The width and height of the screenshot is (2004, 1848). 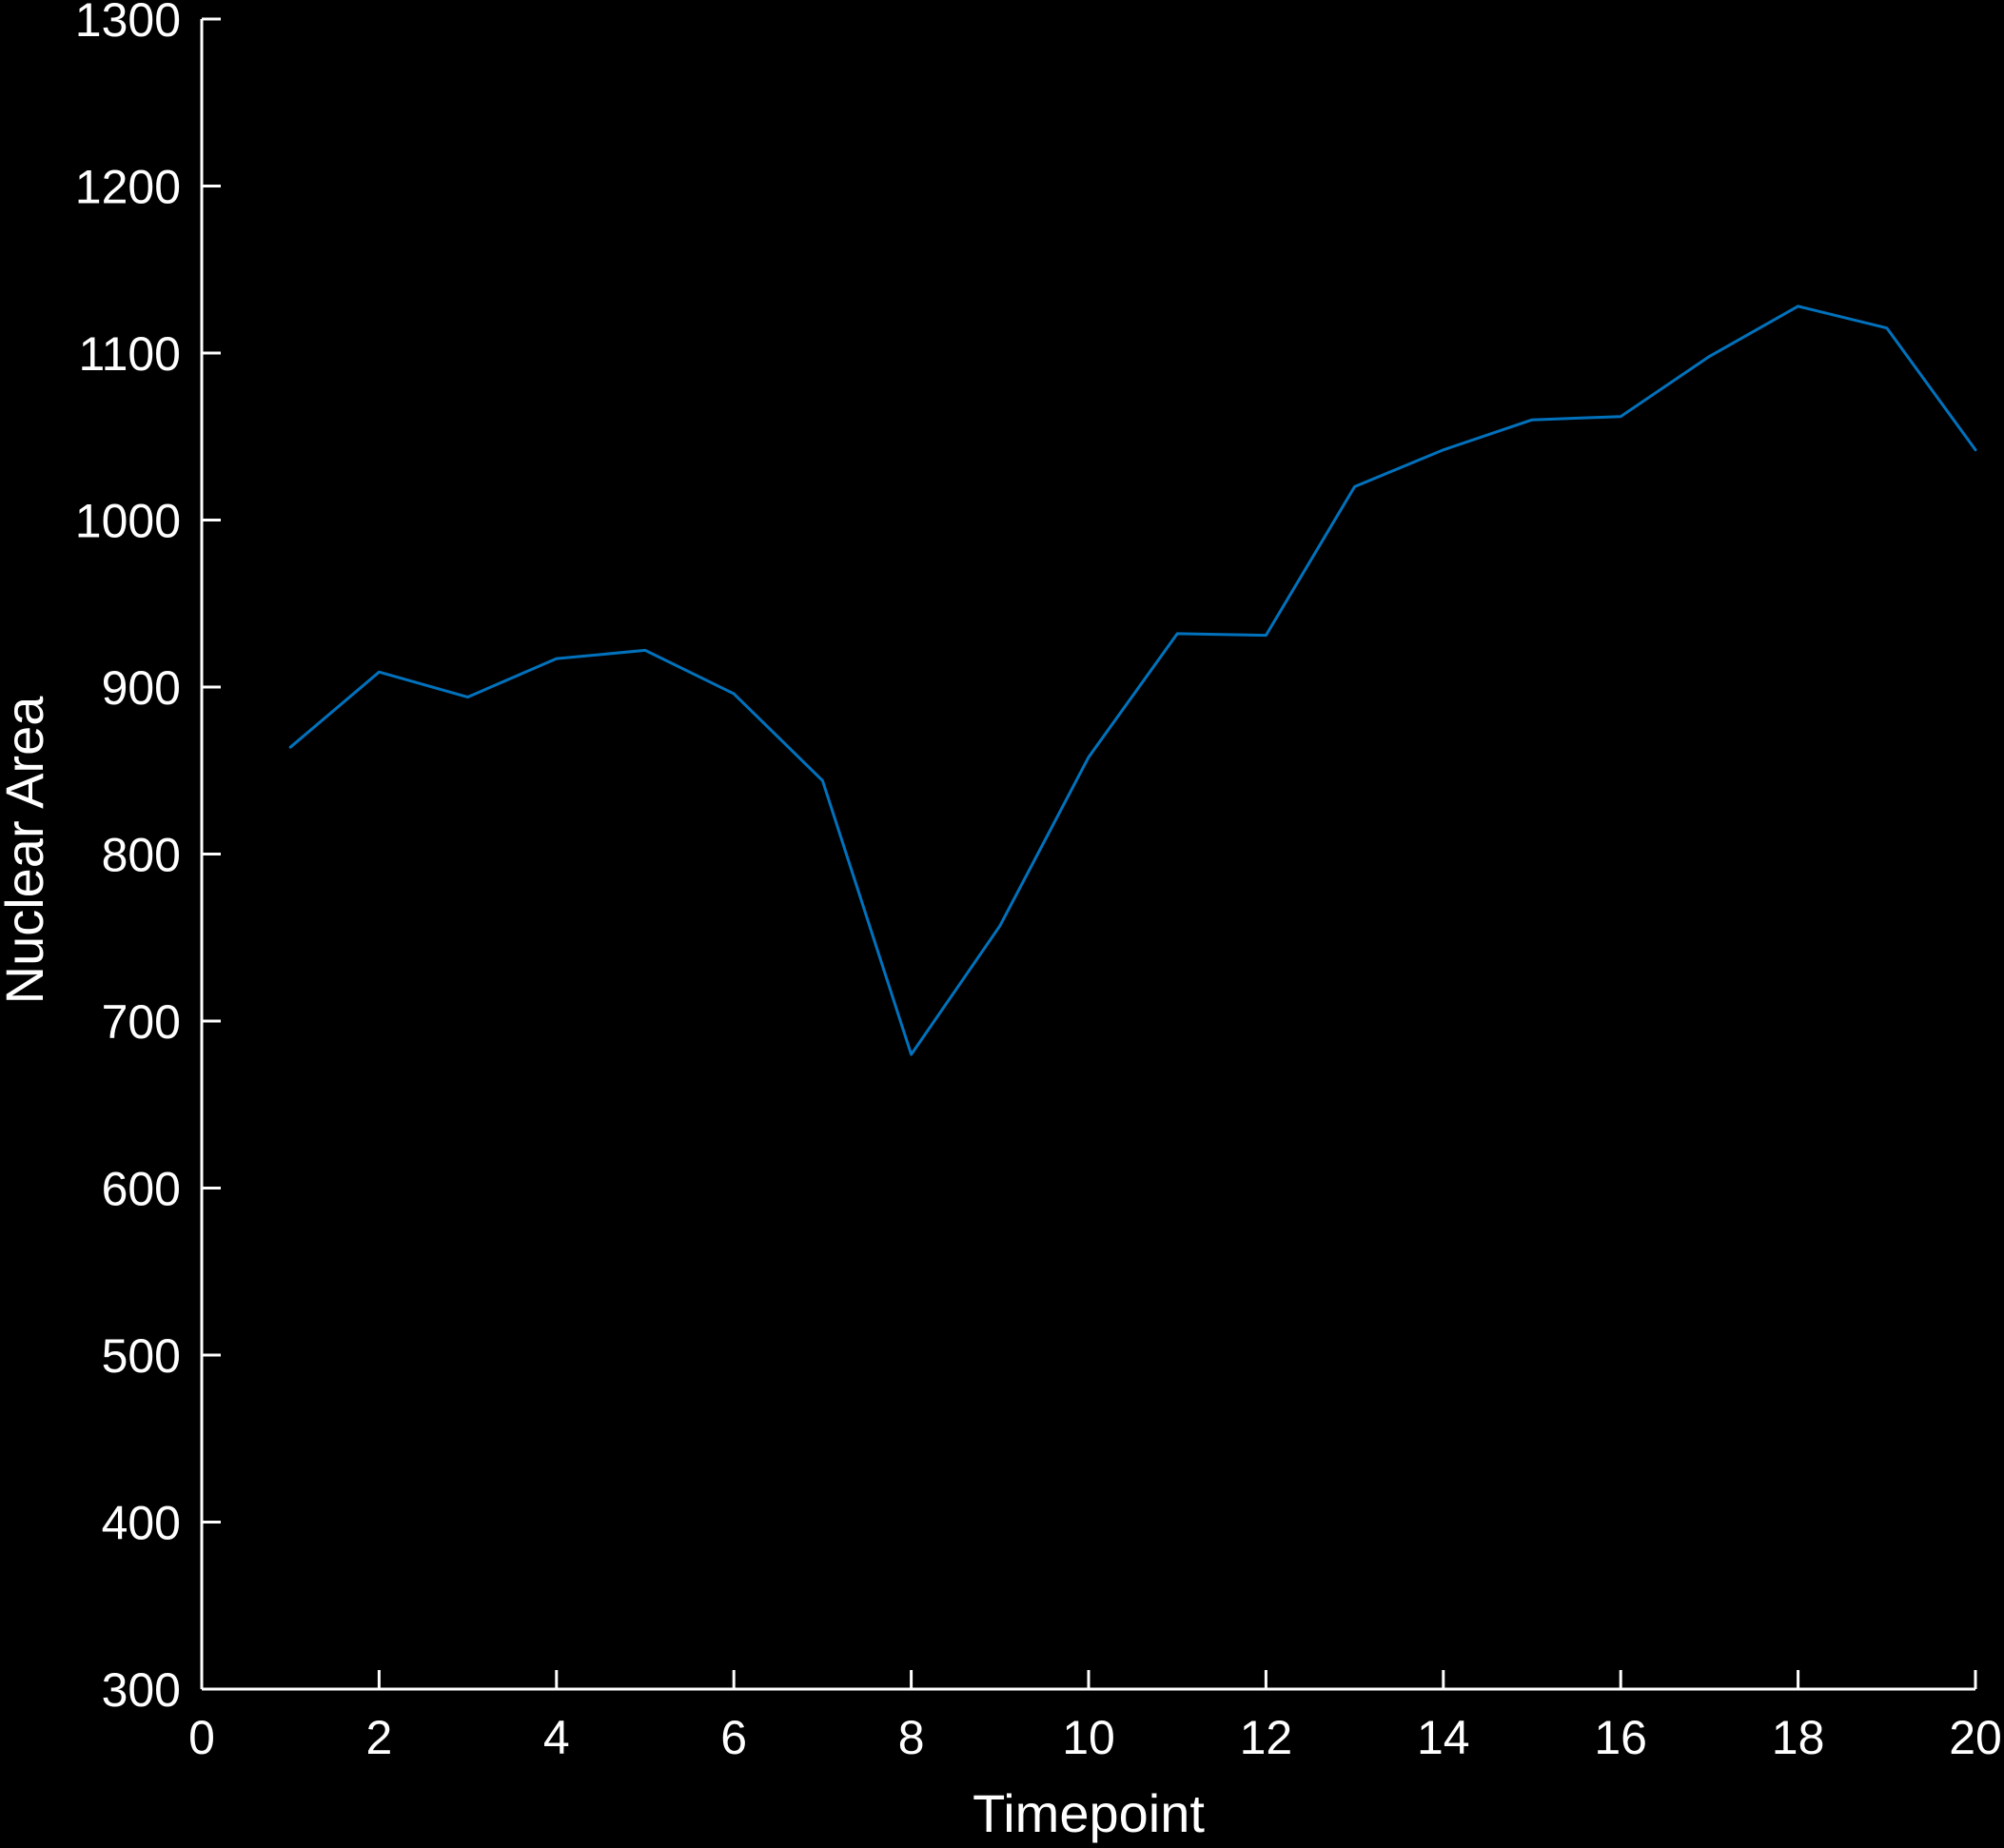 What do you see at coordinates (128, 522) in the screenshot?
I see `y-tick-label: 1000` at bounding box center [128, 522].